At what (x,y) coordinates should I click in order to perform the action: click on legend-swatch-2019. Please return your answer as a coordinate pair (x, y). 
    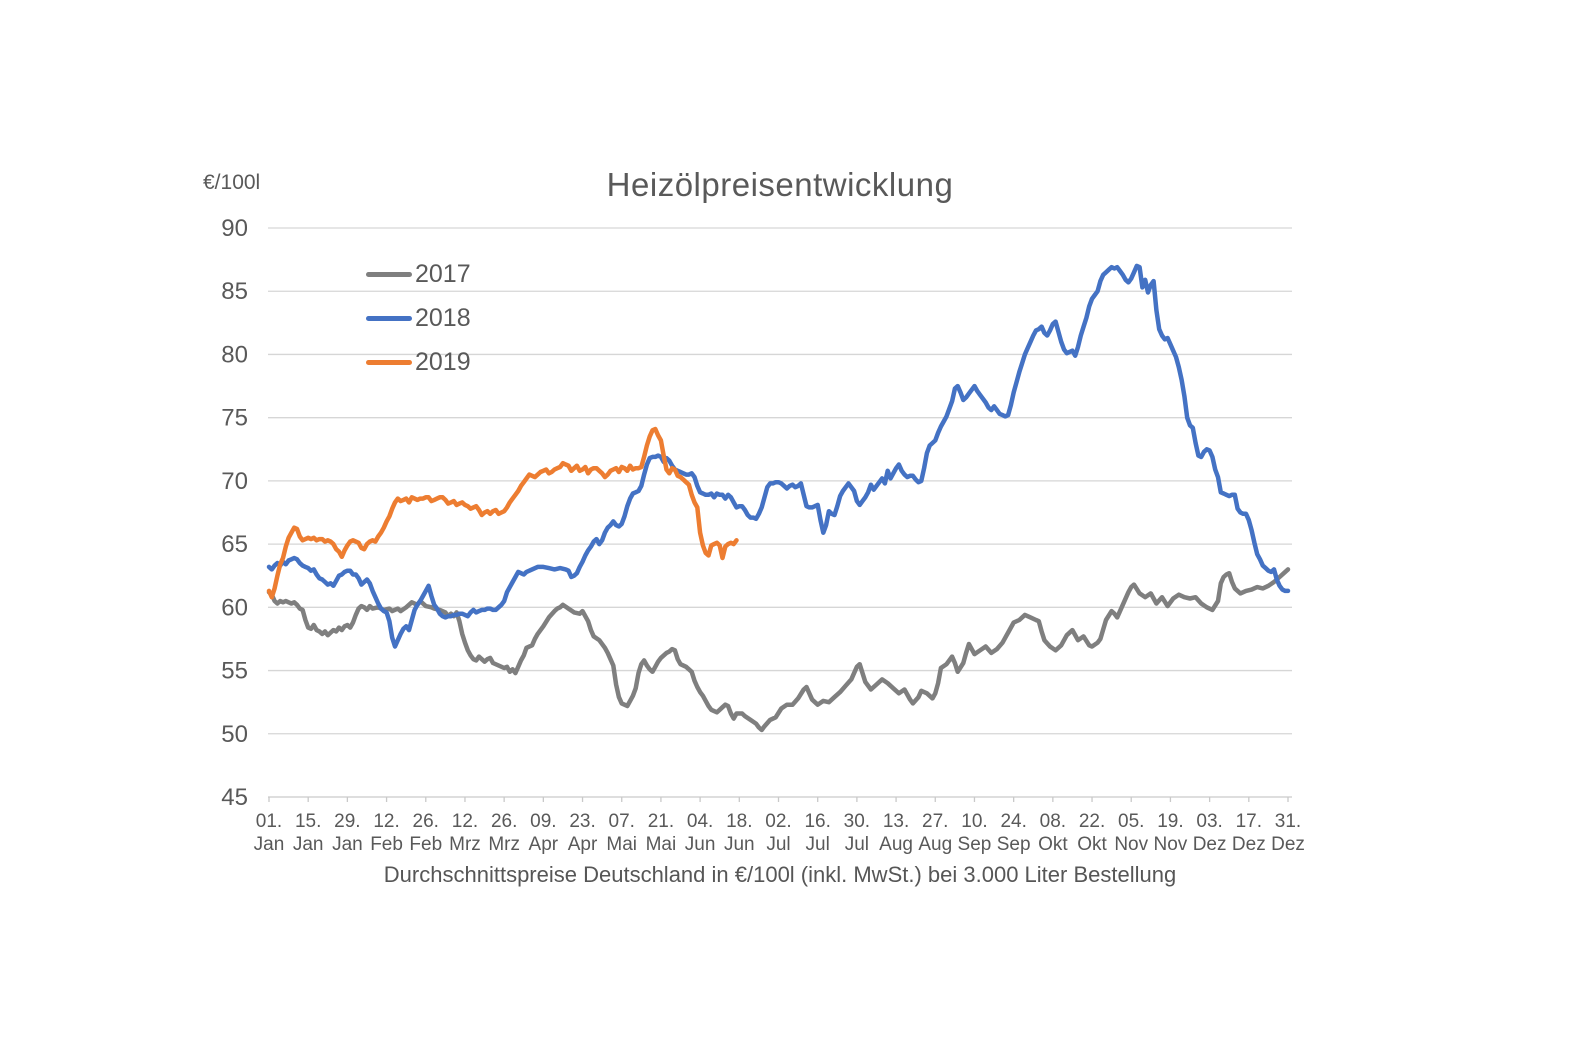
    Looking at the image, I should click on (389, 362).